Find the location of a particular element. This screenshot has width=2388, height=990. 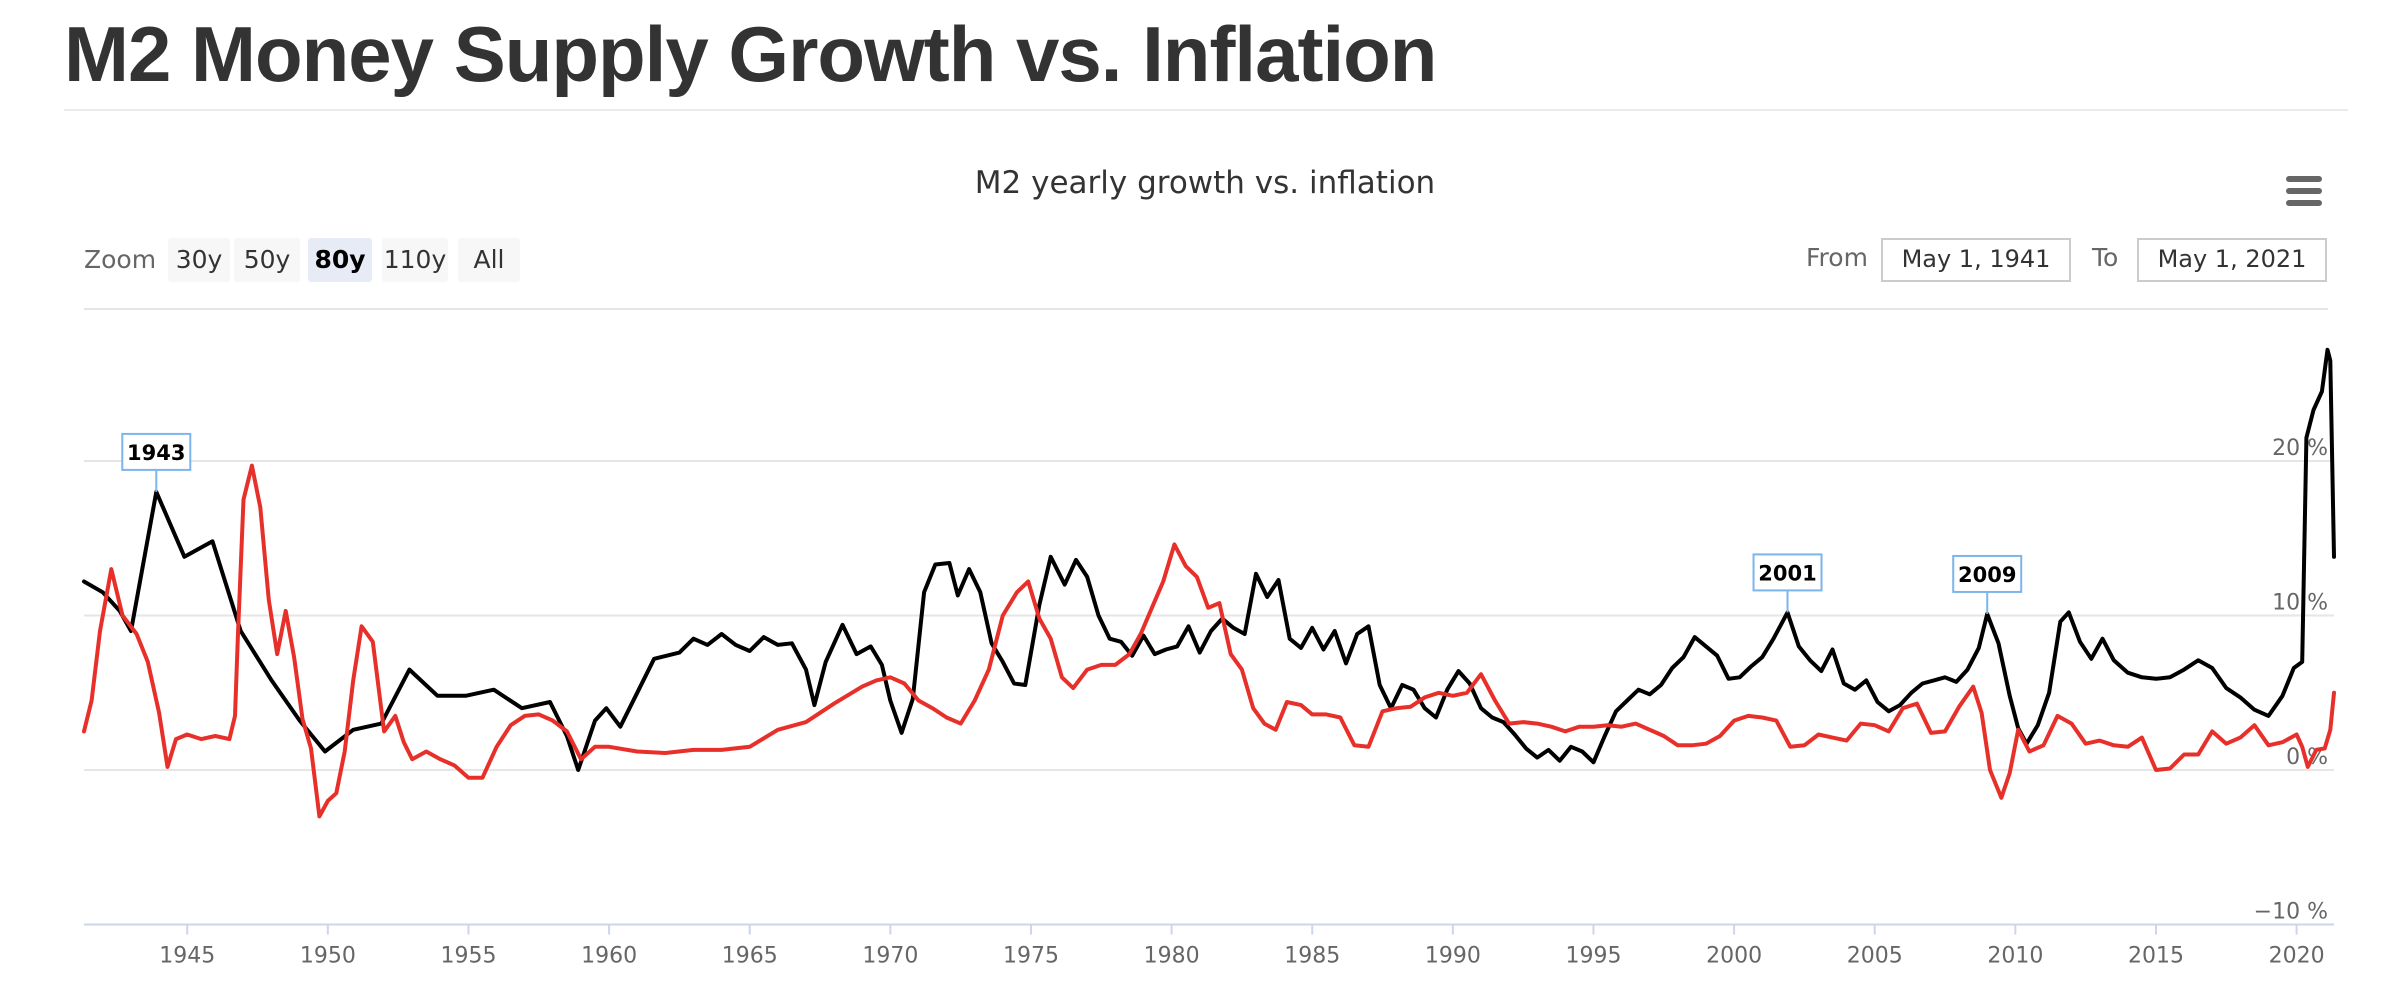

zoom-button-label: All is located at coordinates (489, 259).